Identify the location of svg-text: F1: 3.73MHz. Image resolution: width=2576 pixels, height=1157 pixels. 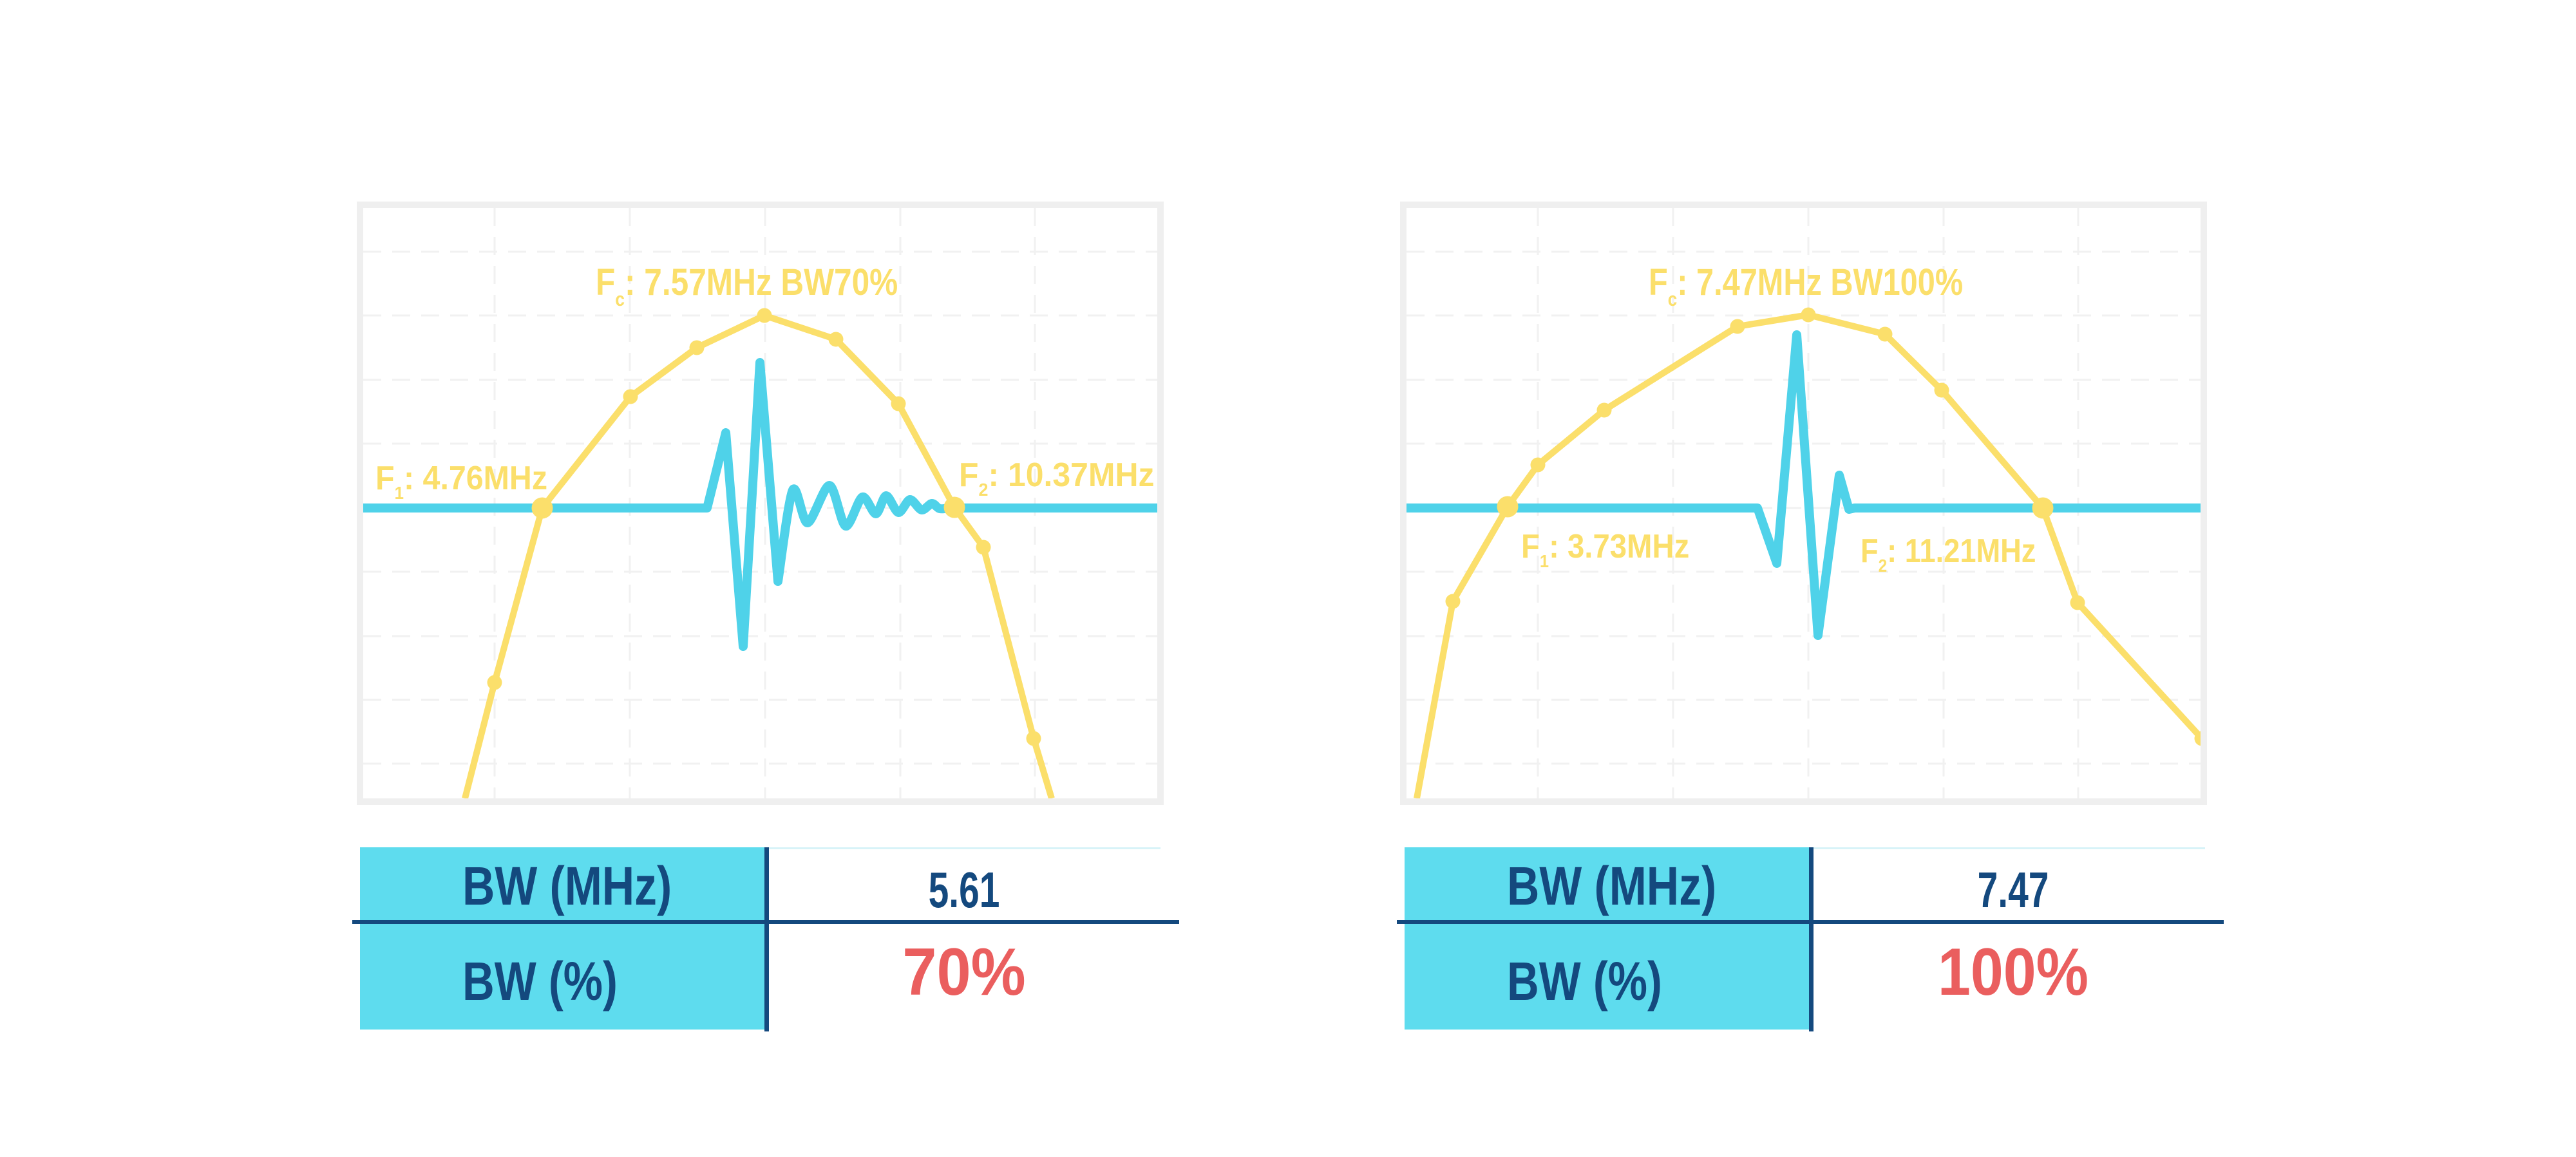
(1605, 549).